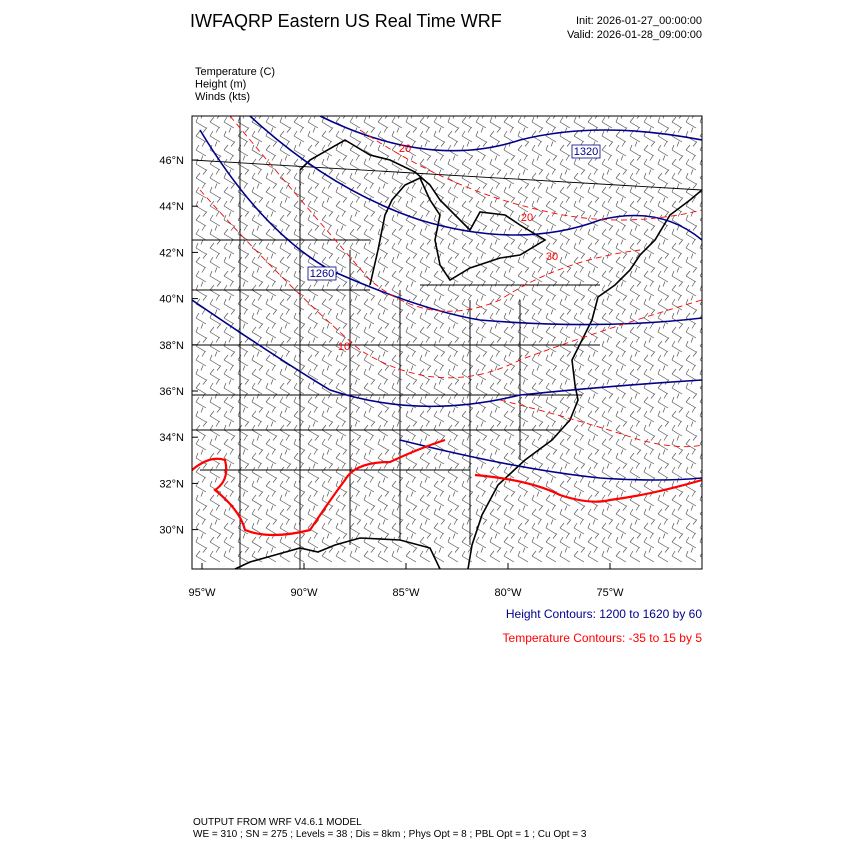 Image resolution: width=850 pixels, height=850 pixels. I want to click on lat-label: 32°N, so click(171, 484).